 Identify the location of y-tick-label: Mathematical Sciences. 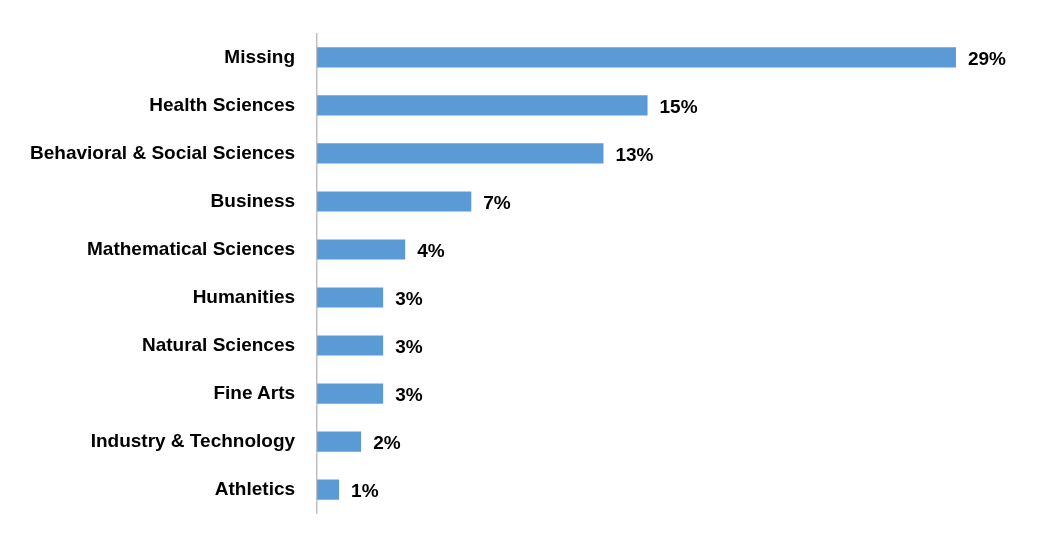
(191, 248).